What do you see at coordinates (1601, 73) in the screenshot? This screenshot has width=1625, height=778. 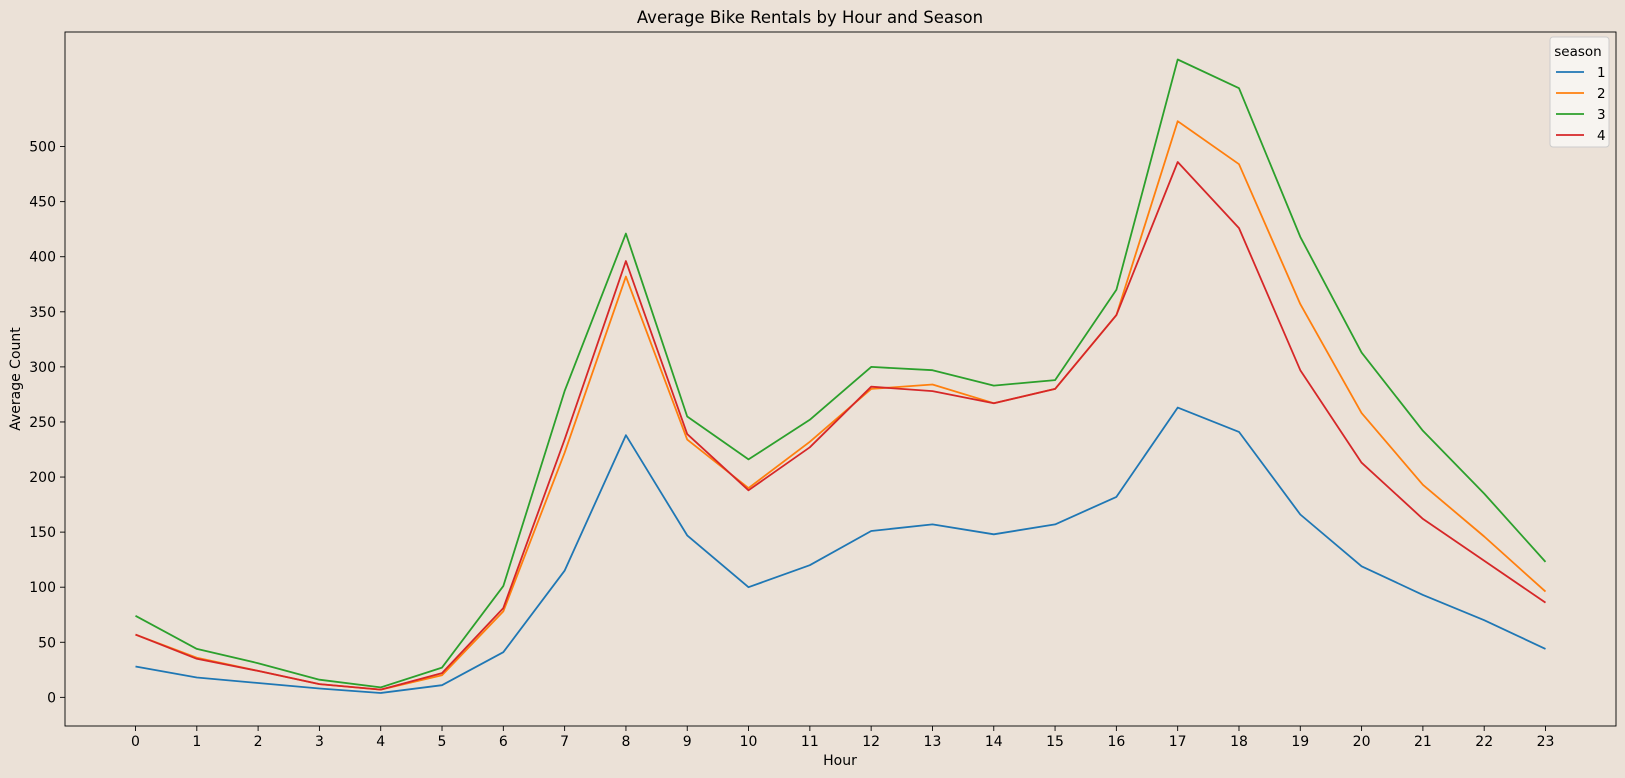 I see `legend-label-season-1: 1` at bounding box center [1601, 73].